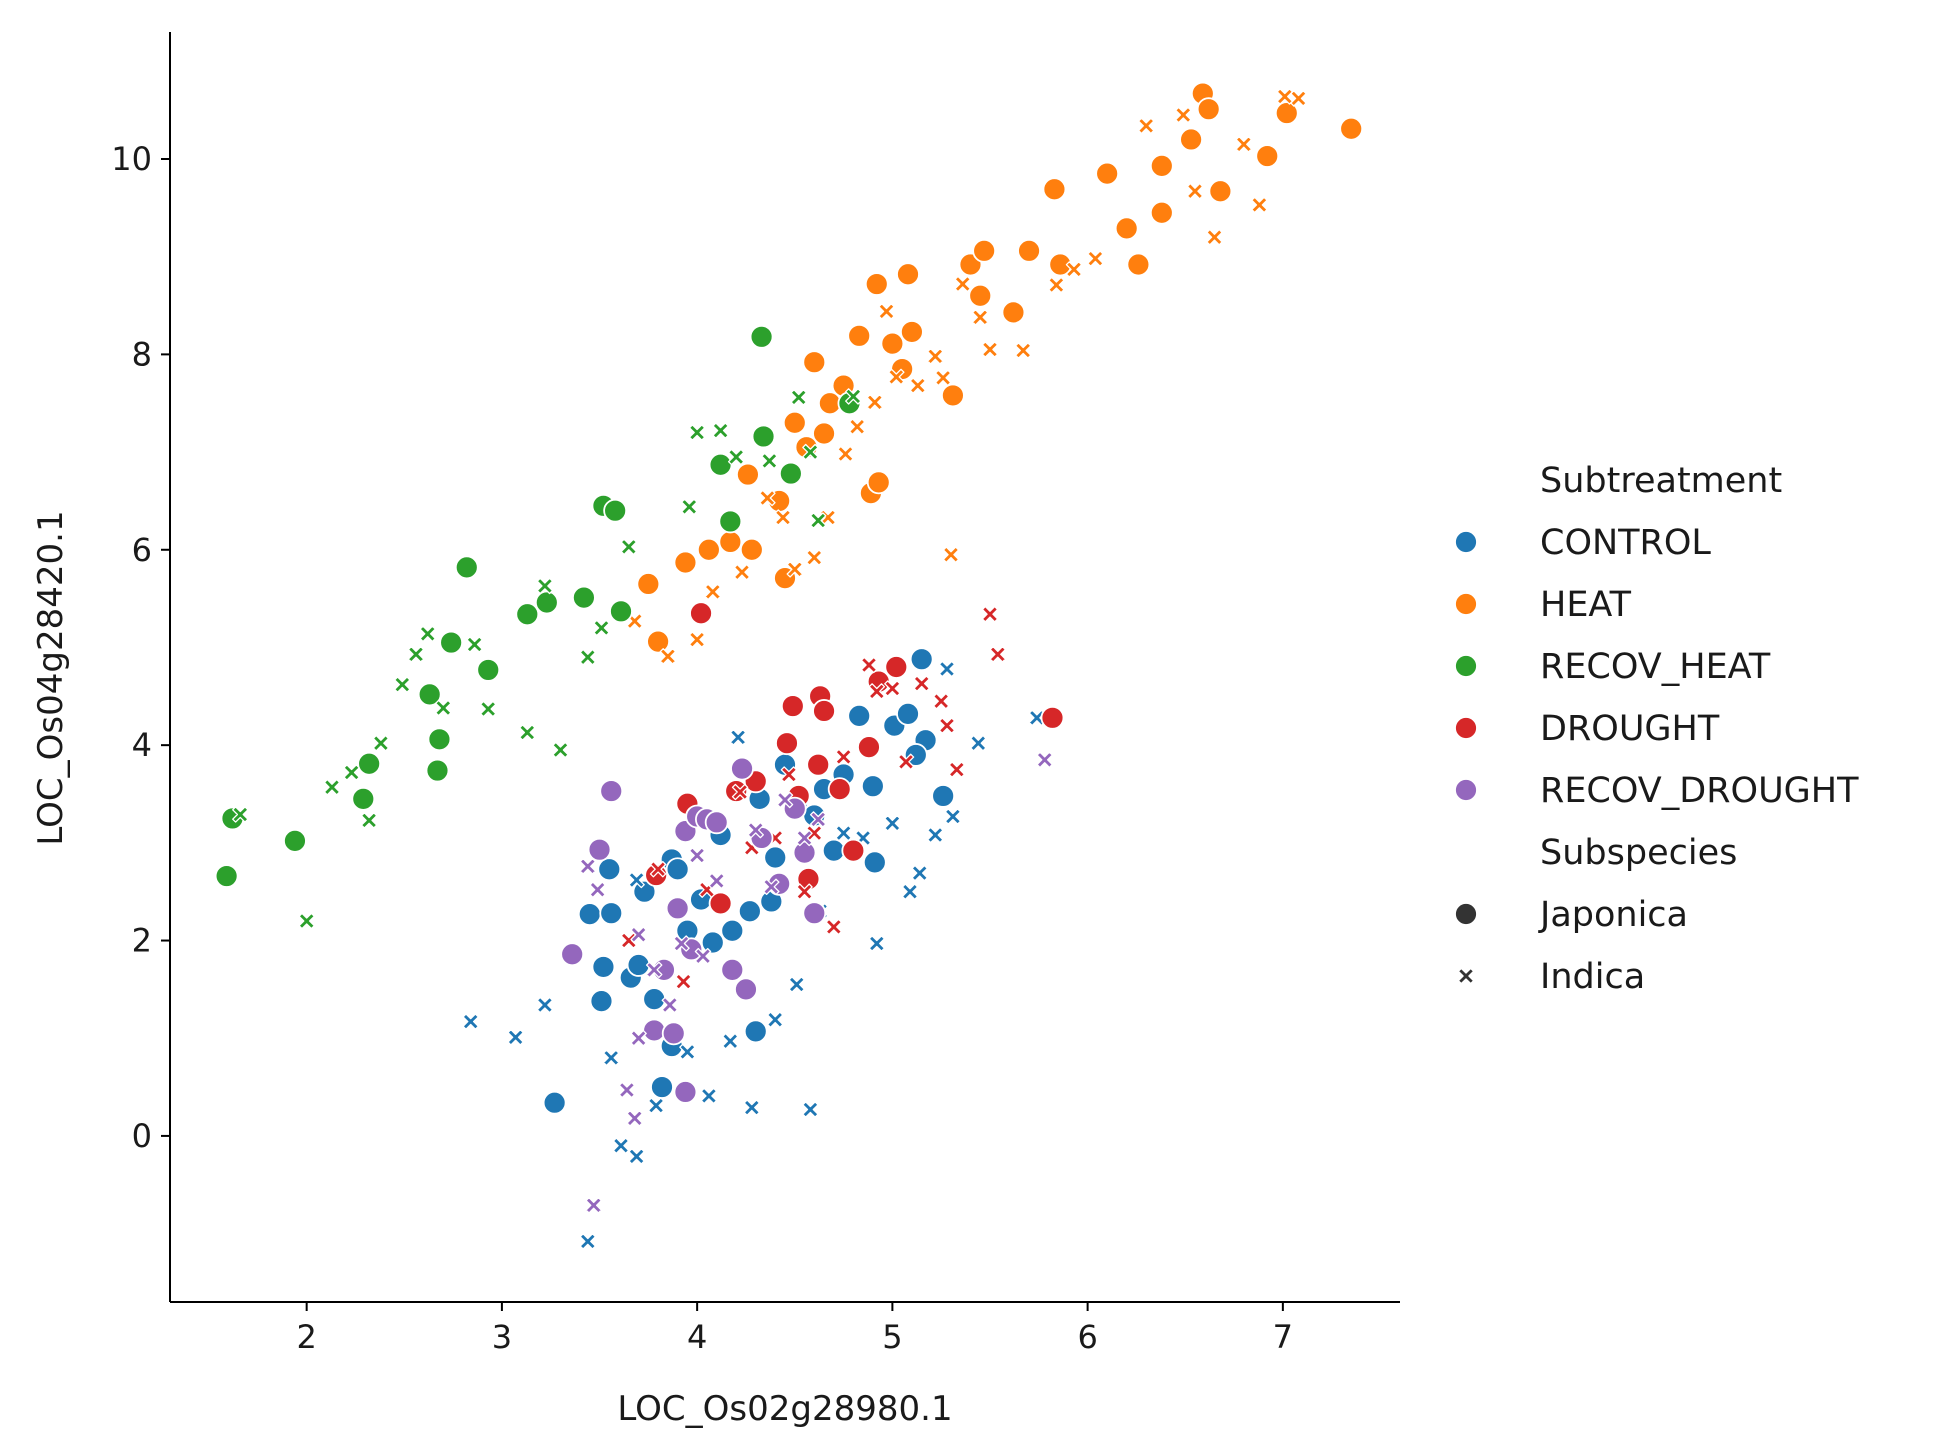 This screenshot has height=1452, width=1950. I want to click on legend-marker-japonica, so click(1466, 914).